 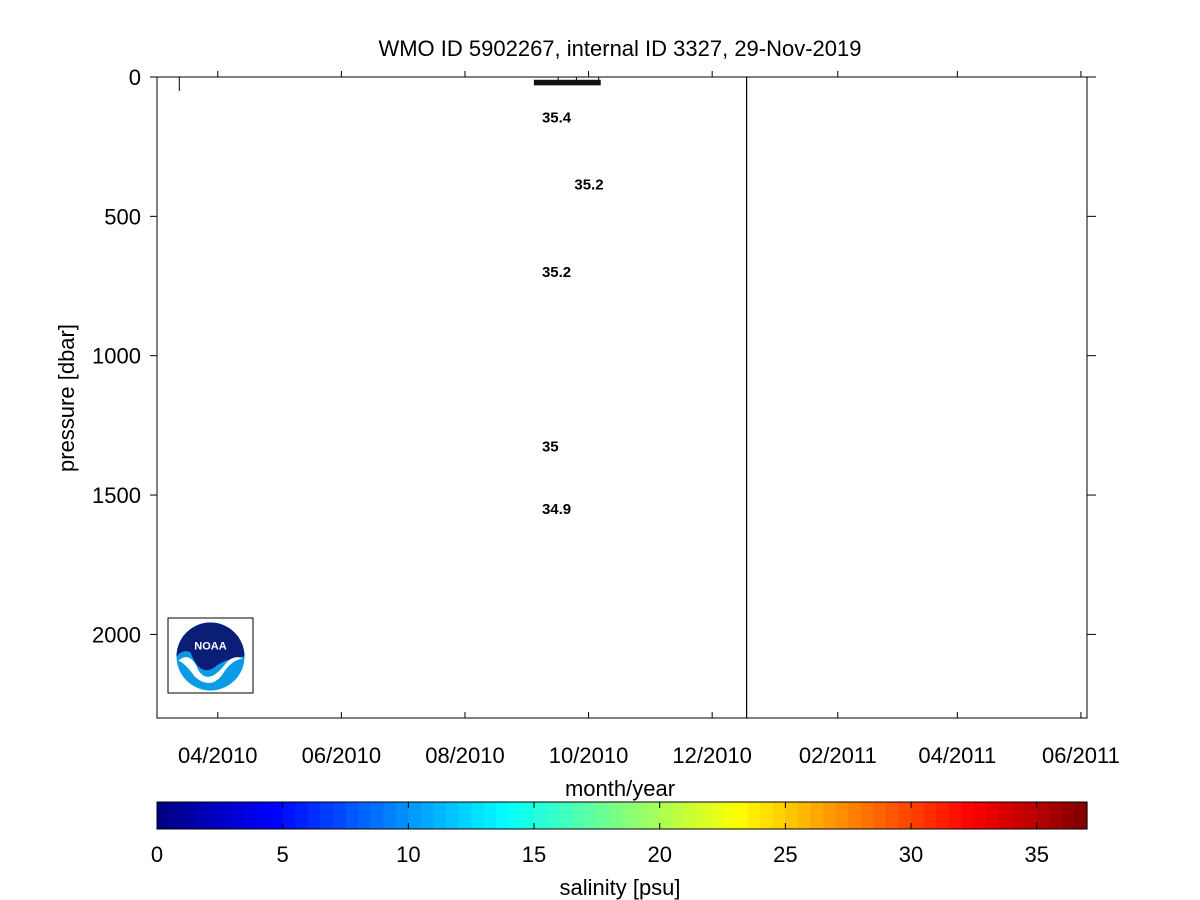 I want to click on colorbar-tick-label: 25, so click(x=785, y=854).